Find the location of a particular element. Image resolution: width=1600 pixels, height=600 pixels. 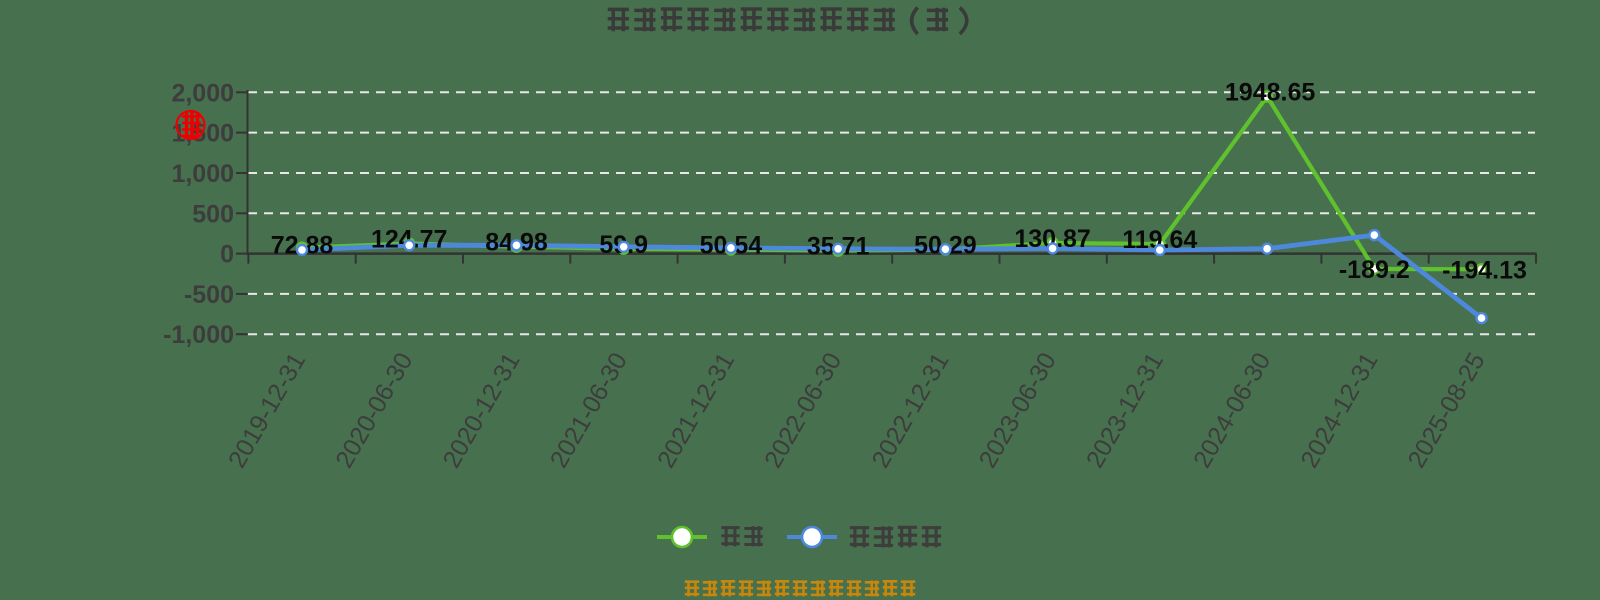

svg-text: -1,000 is located at coordinates (198, 335).